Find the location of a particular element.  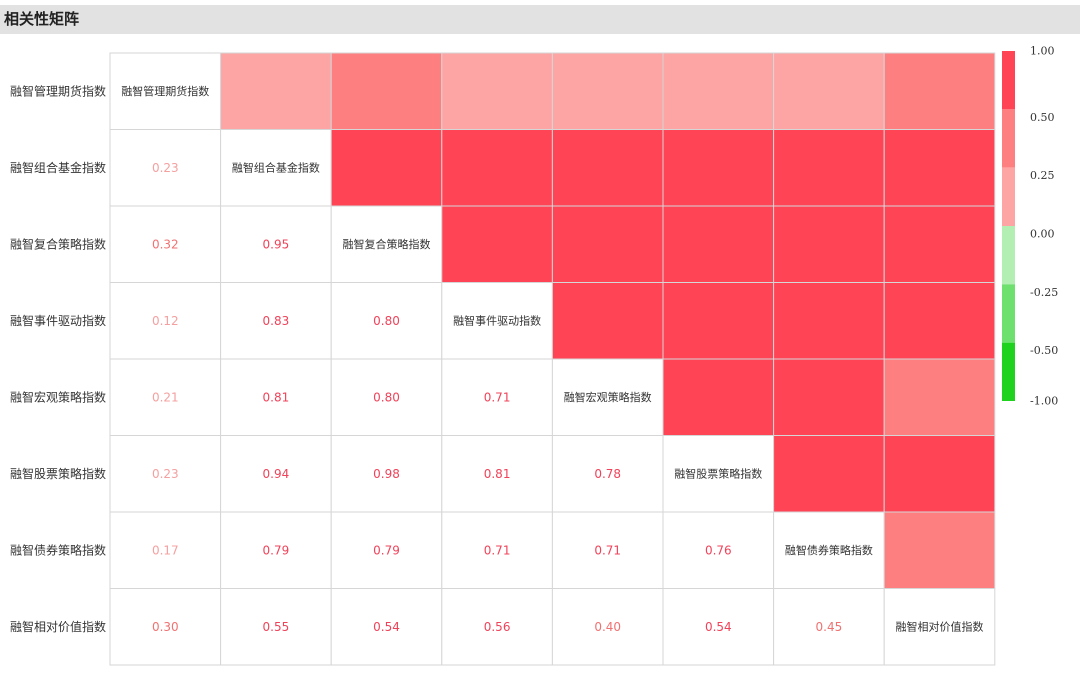

diagonal-label: 融智股票策略指数 is located at coordinates (718, 473).